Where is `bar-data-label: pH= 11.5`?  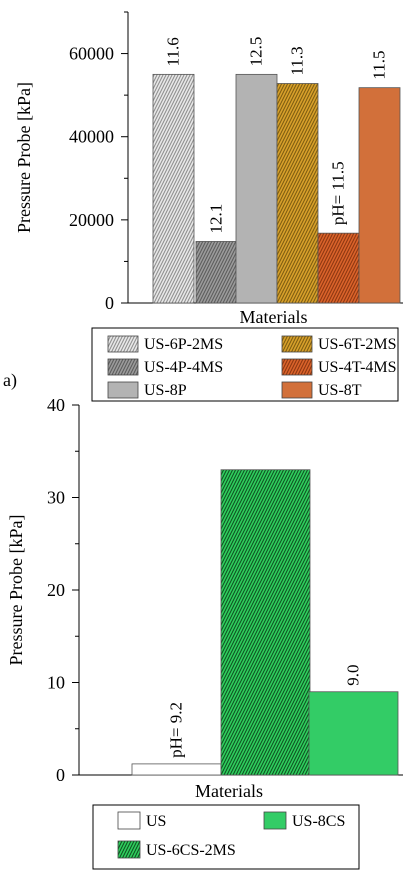 bar-data-label: pH= 11.5 is located at coordinates (338, 193).